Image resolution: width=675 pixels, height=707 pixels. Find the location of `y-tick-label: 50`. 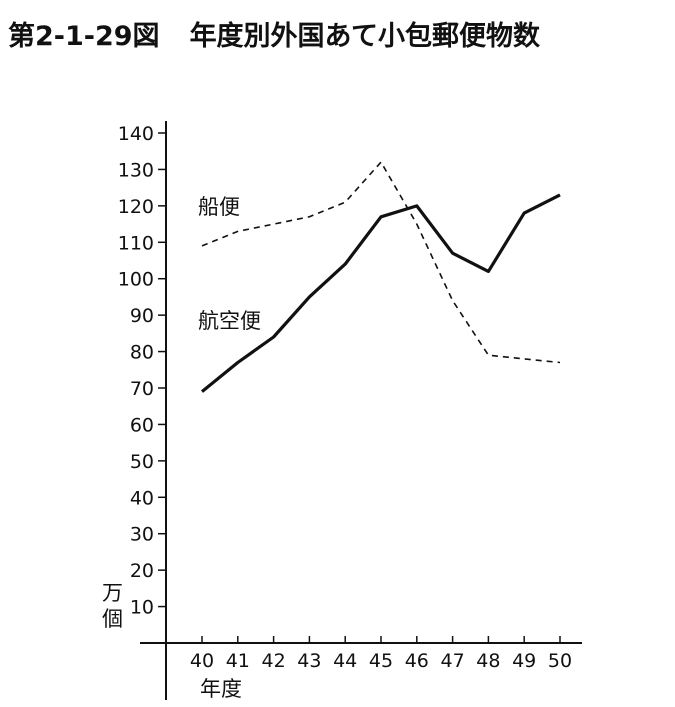

y-tick-label: 50 is located at coordinates (142, 462).